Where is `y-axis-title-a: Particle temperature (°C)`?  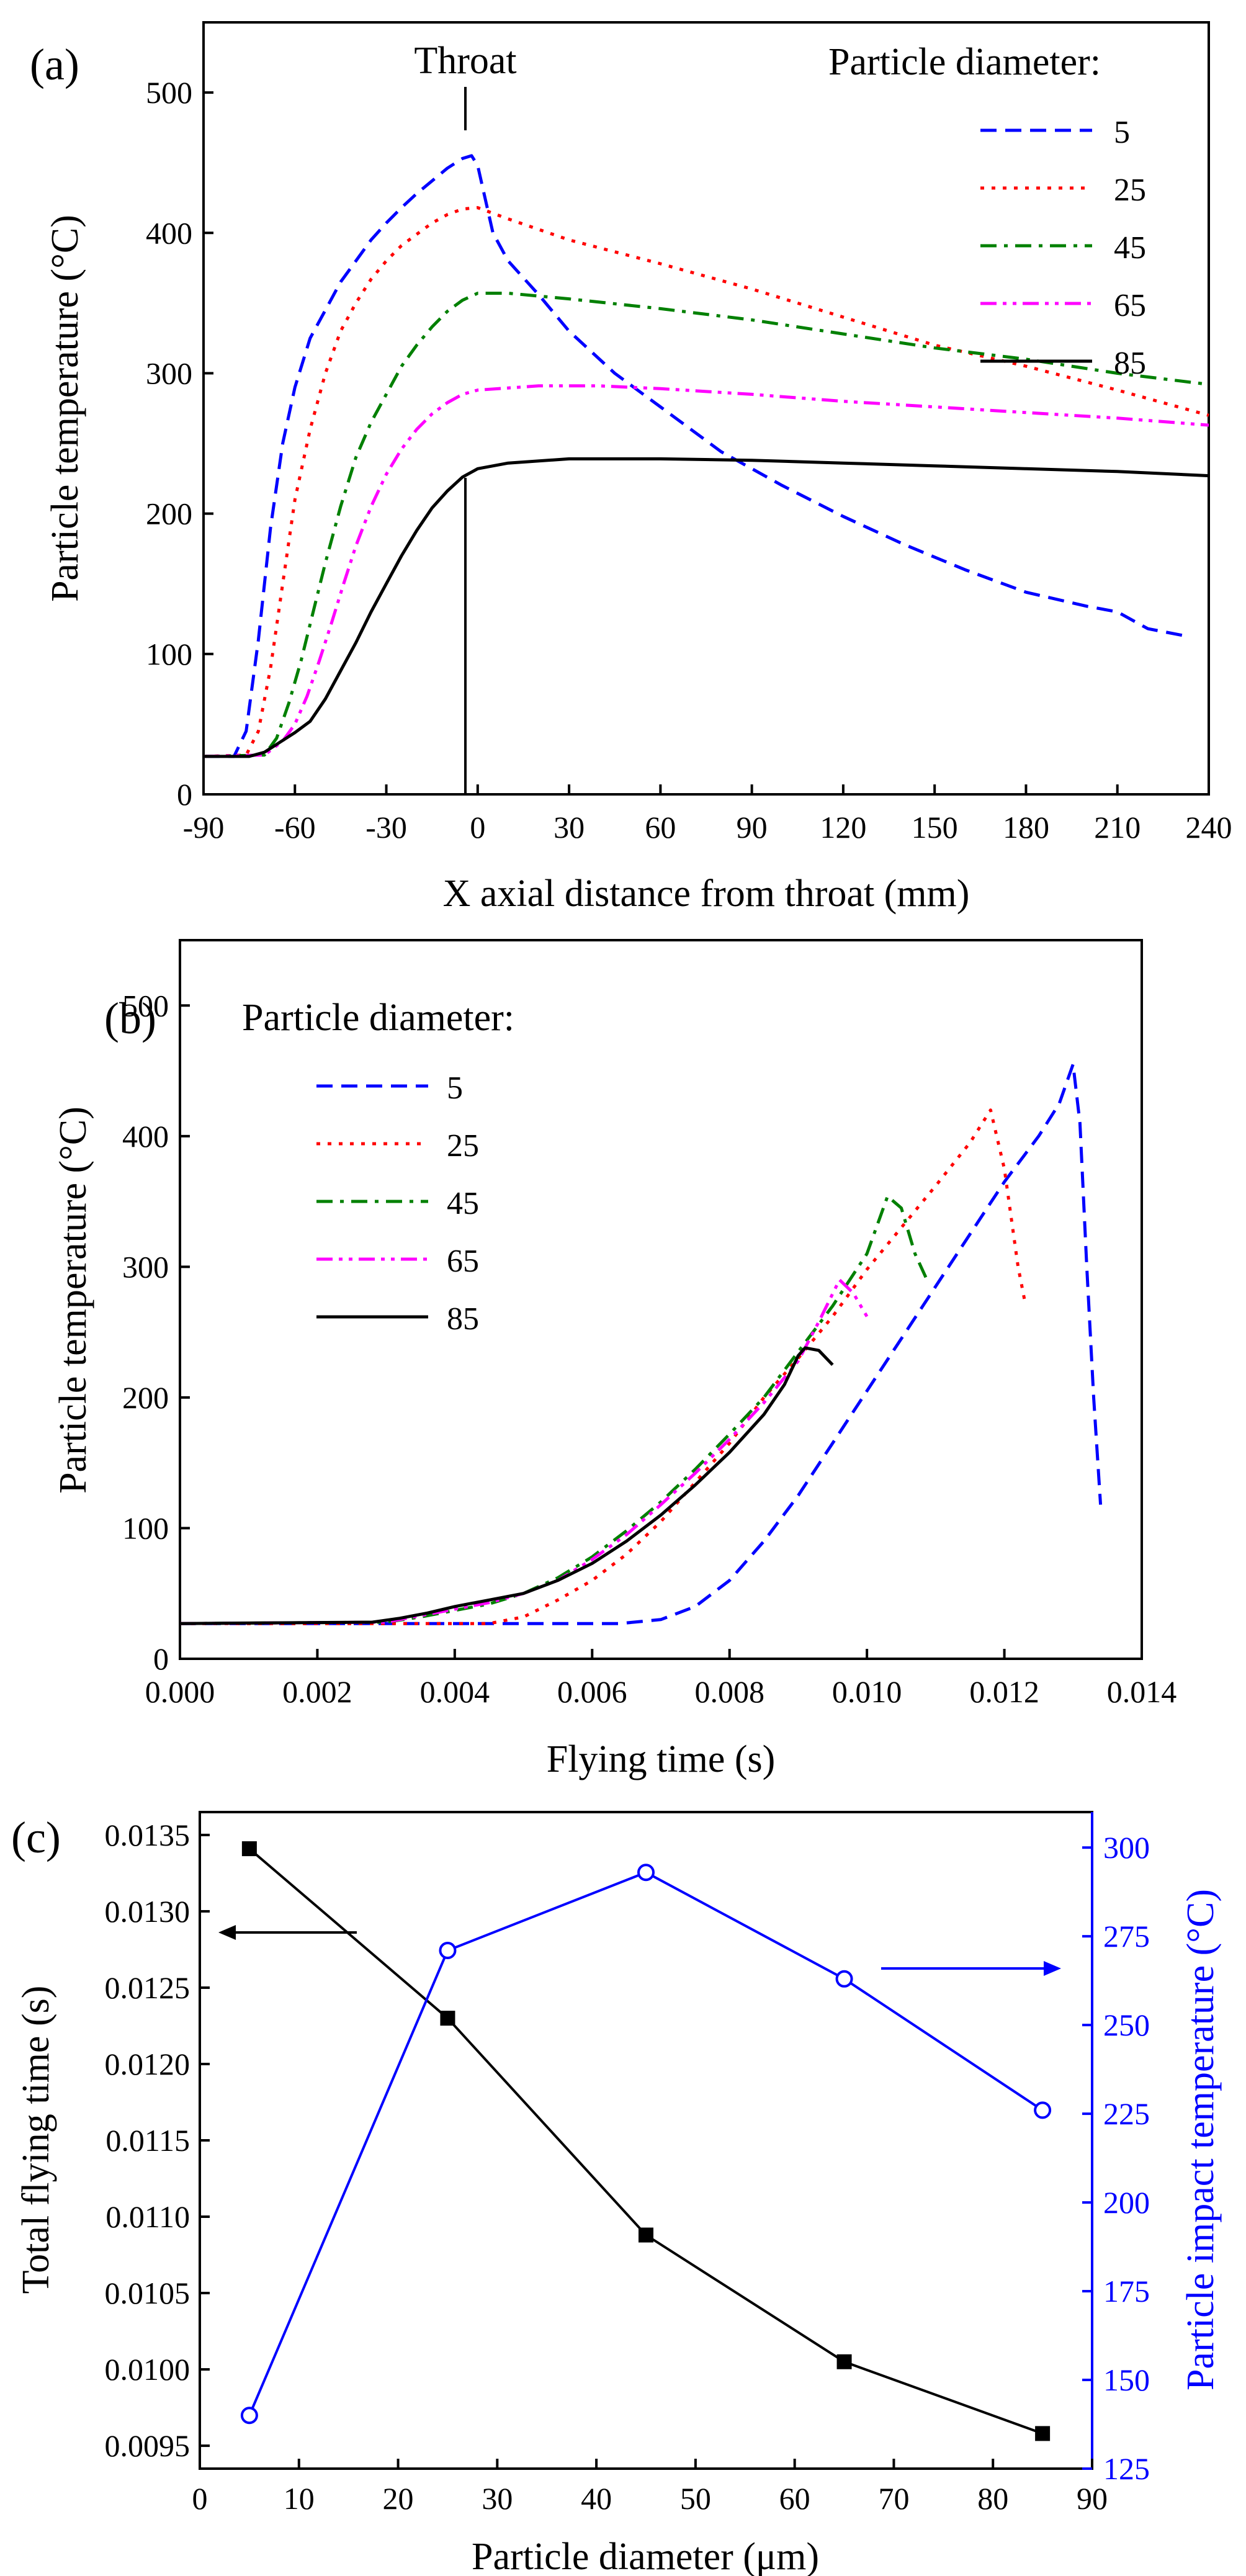
y-axis-title-a: Particle temperature (°C) is located at coordinates (65, 409).